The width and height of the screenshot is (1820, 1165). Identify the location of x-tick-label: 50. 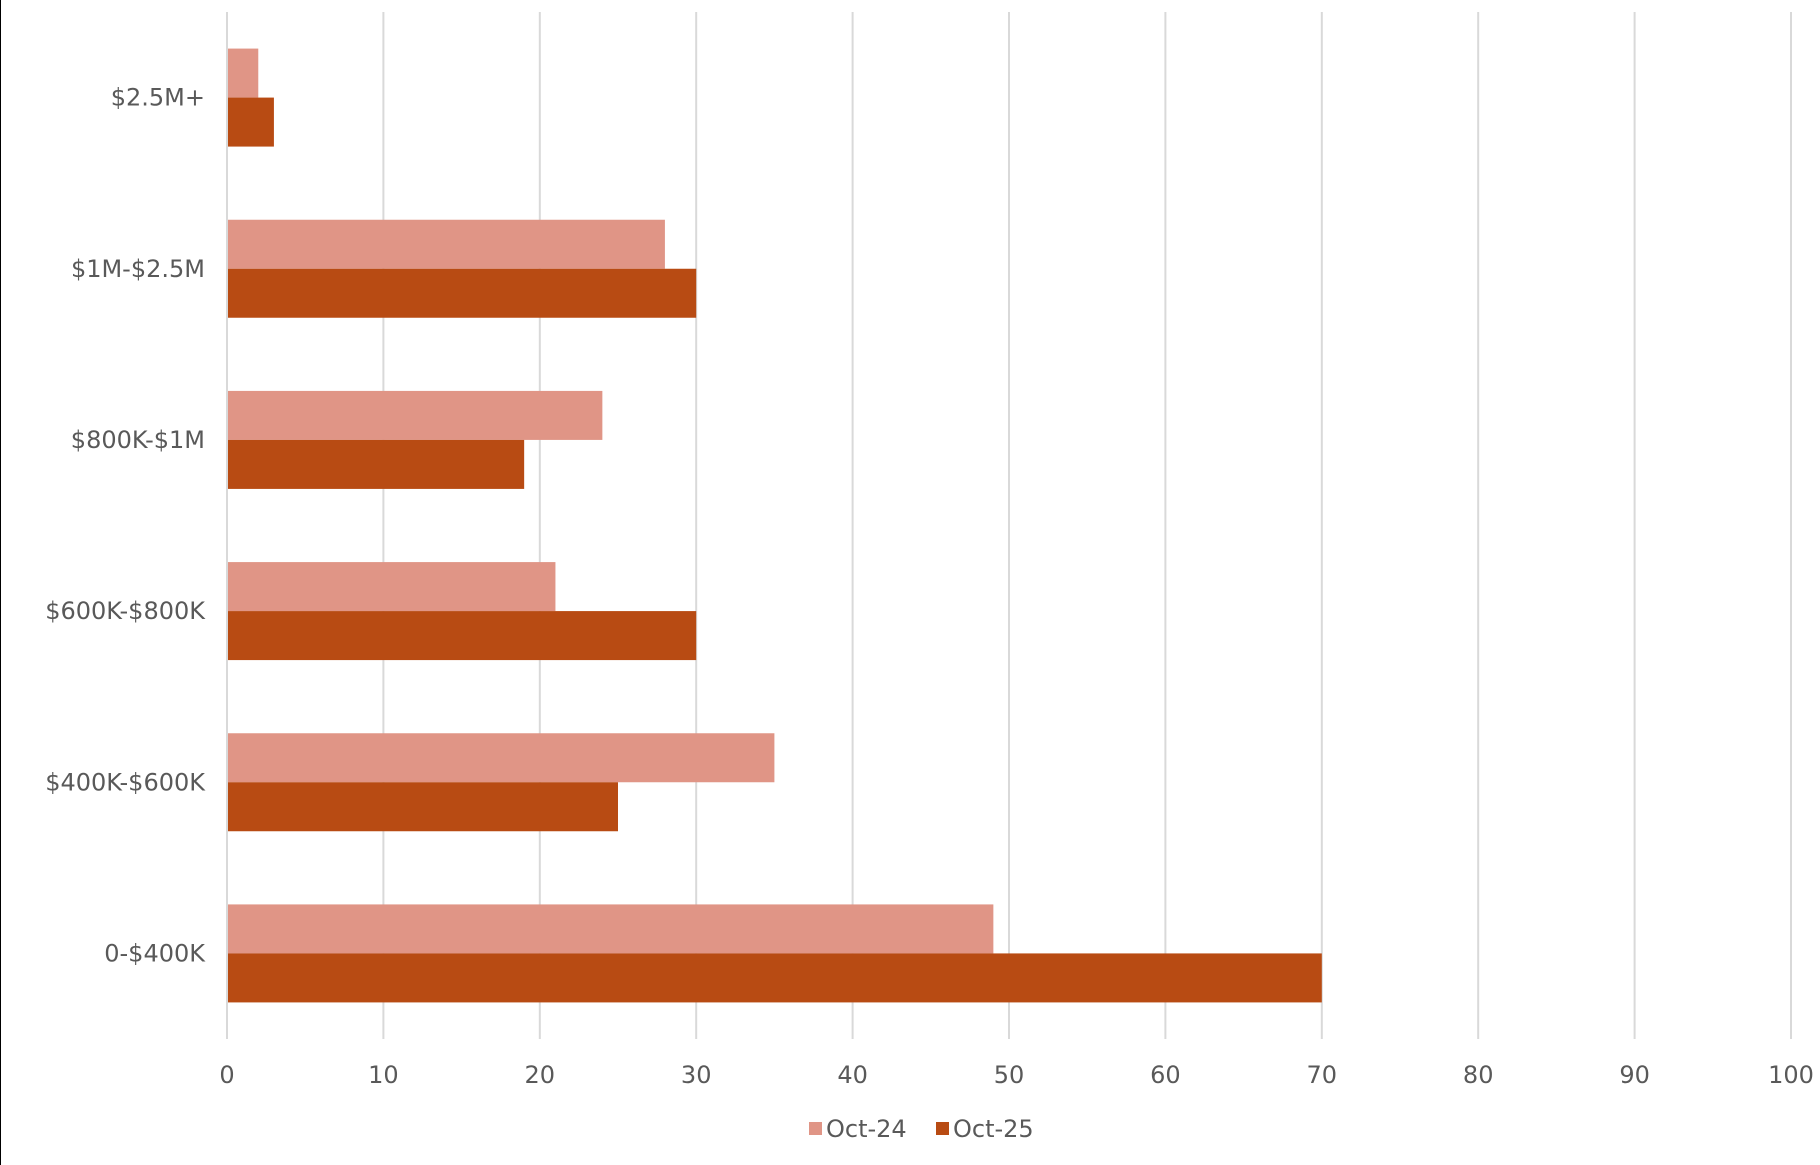
(1009, 1075).